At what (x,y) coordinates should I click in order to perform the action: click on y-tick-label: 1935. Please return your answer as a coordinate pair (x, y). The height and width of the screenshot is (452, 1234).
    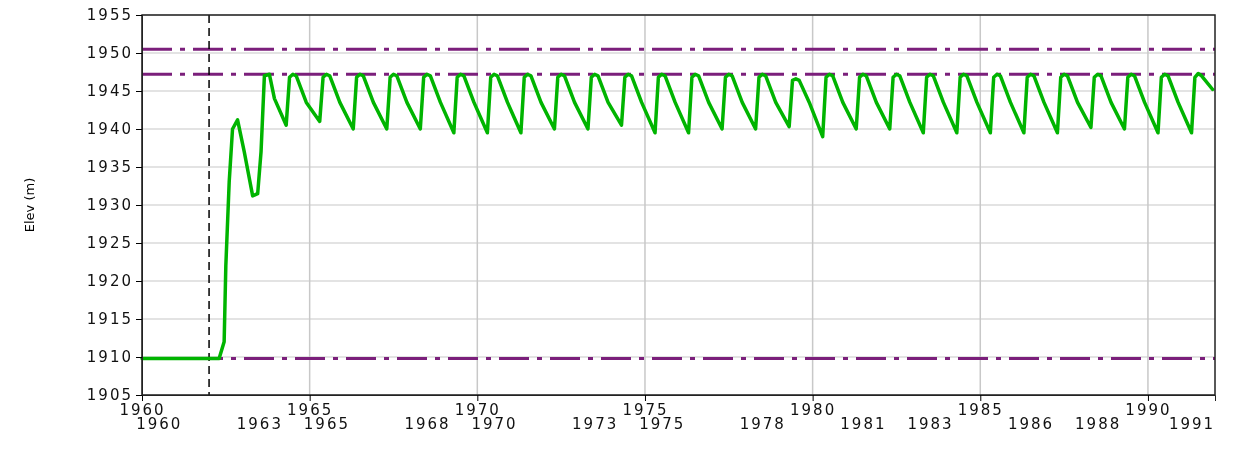
    Looking at the image, I should click on (109, 167).